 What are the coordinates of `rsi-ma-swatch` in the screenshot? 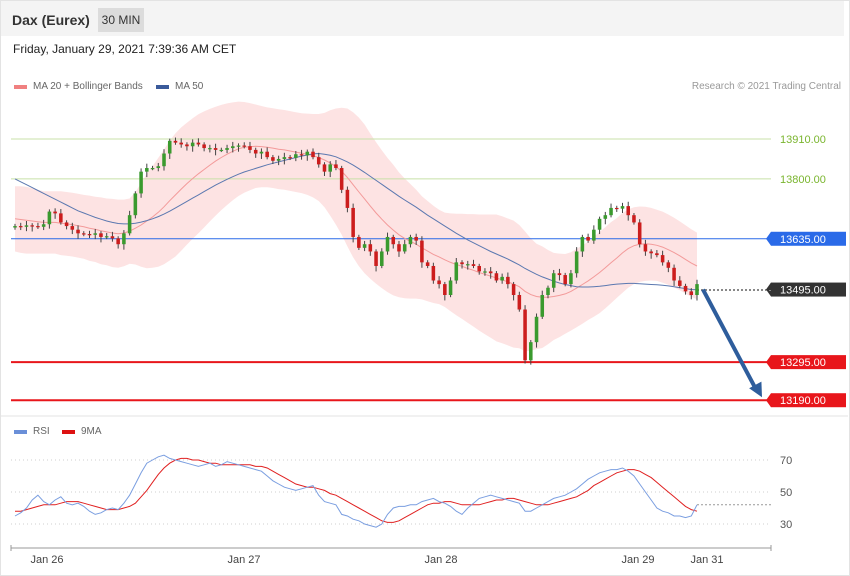 It's located at (68, 431).